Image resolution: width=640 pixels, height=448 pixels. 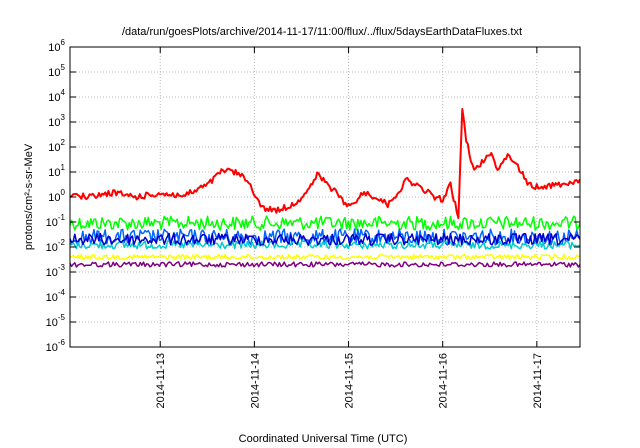 I want to click on y-tick-label: 10⁵, so click(x=56, y=71).